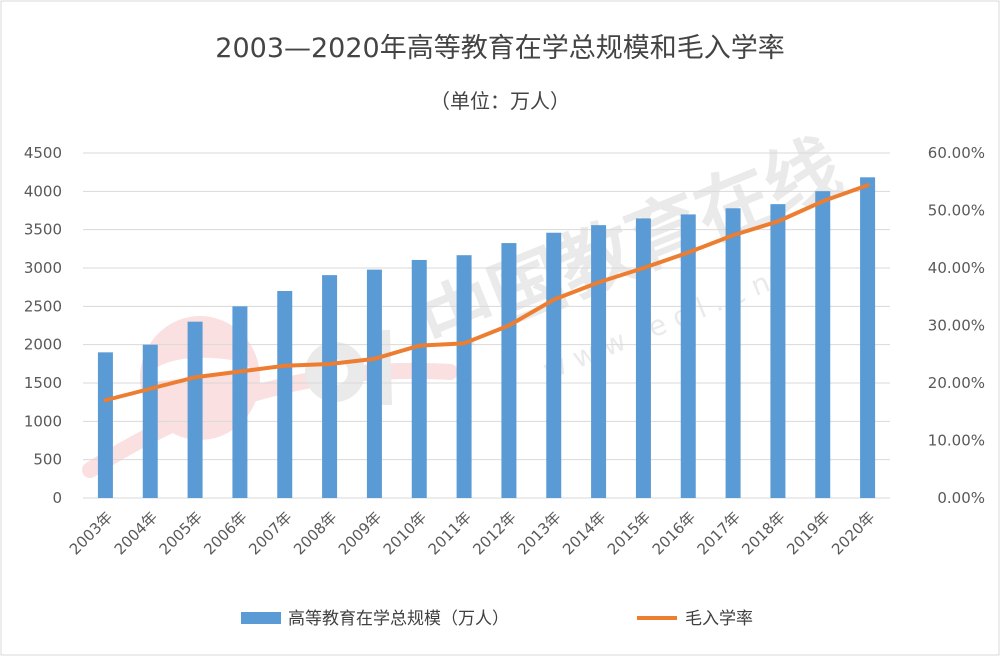  What do you see at coordinates (261, 618) in the screenshot?
I see `legend-swatch-bar` at bounding box center [261, 618].